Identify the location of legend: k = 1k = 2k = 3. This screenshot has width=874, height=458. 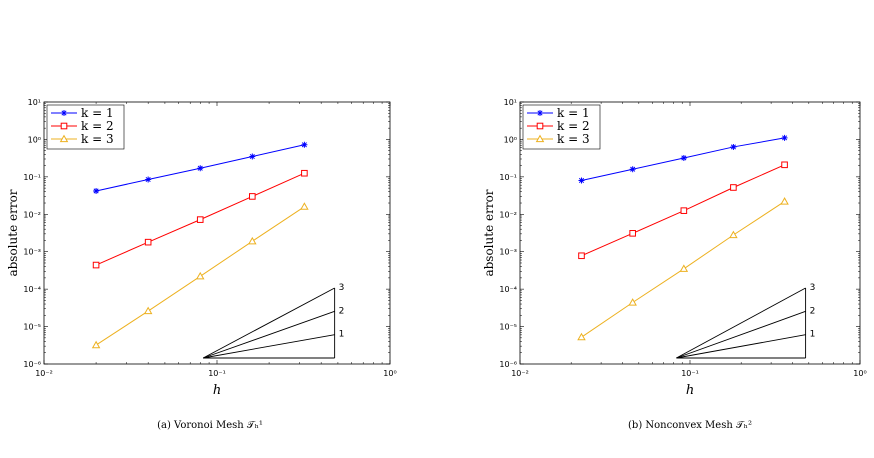
(85, 127).